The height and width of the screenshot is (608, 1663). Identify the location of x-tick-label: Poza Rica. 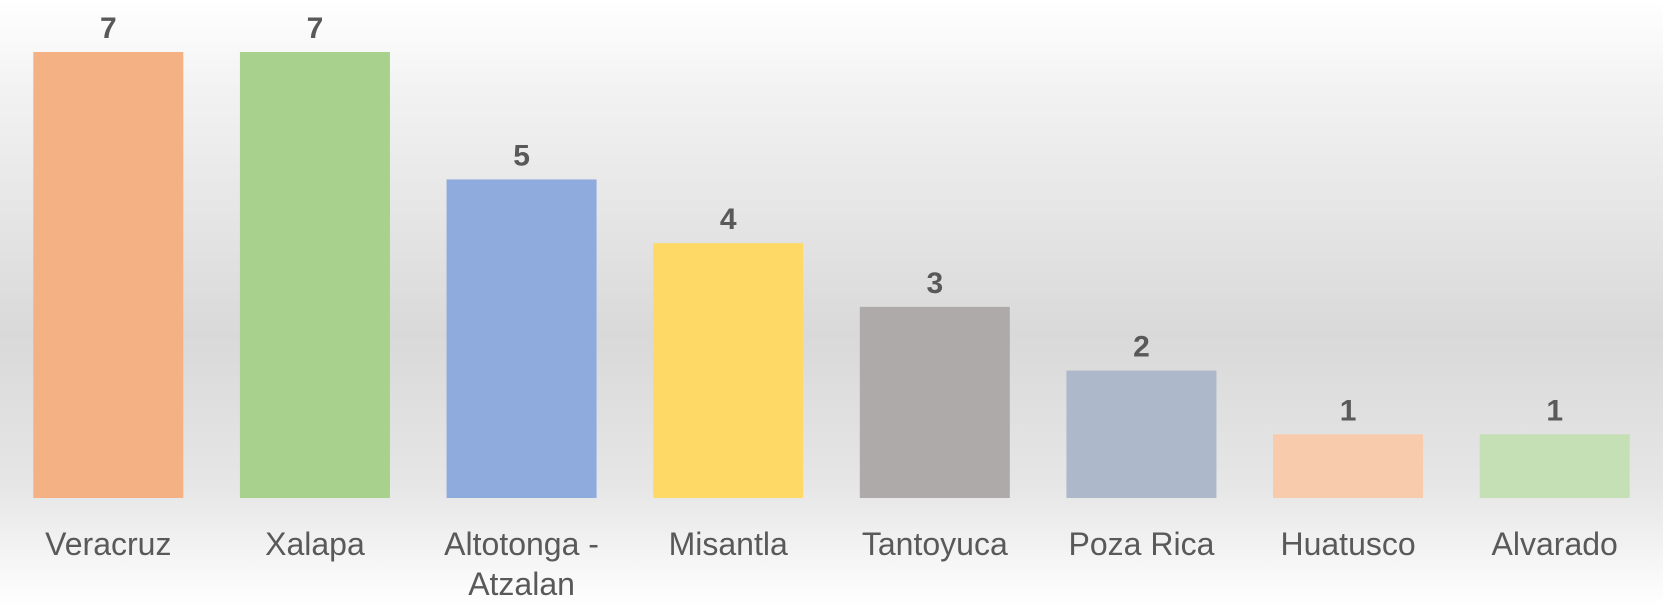
(1141, 544).